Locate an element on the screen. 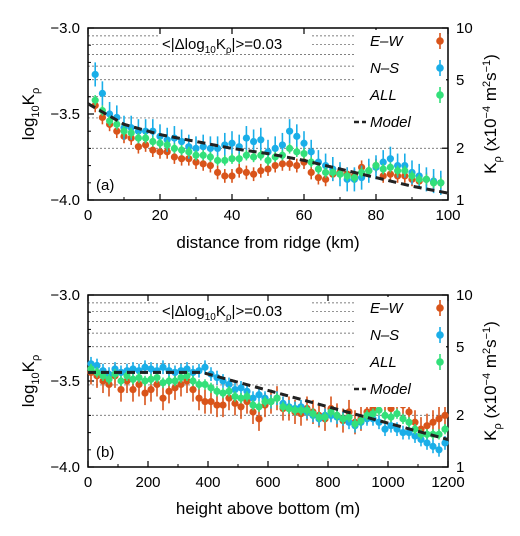 This screenshot has width=520, height=536. model-line-overlay is located at coordinates (268, 148).